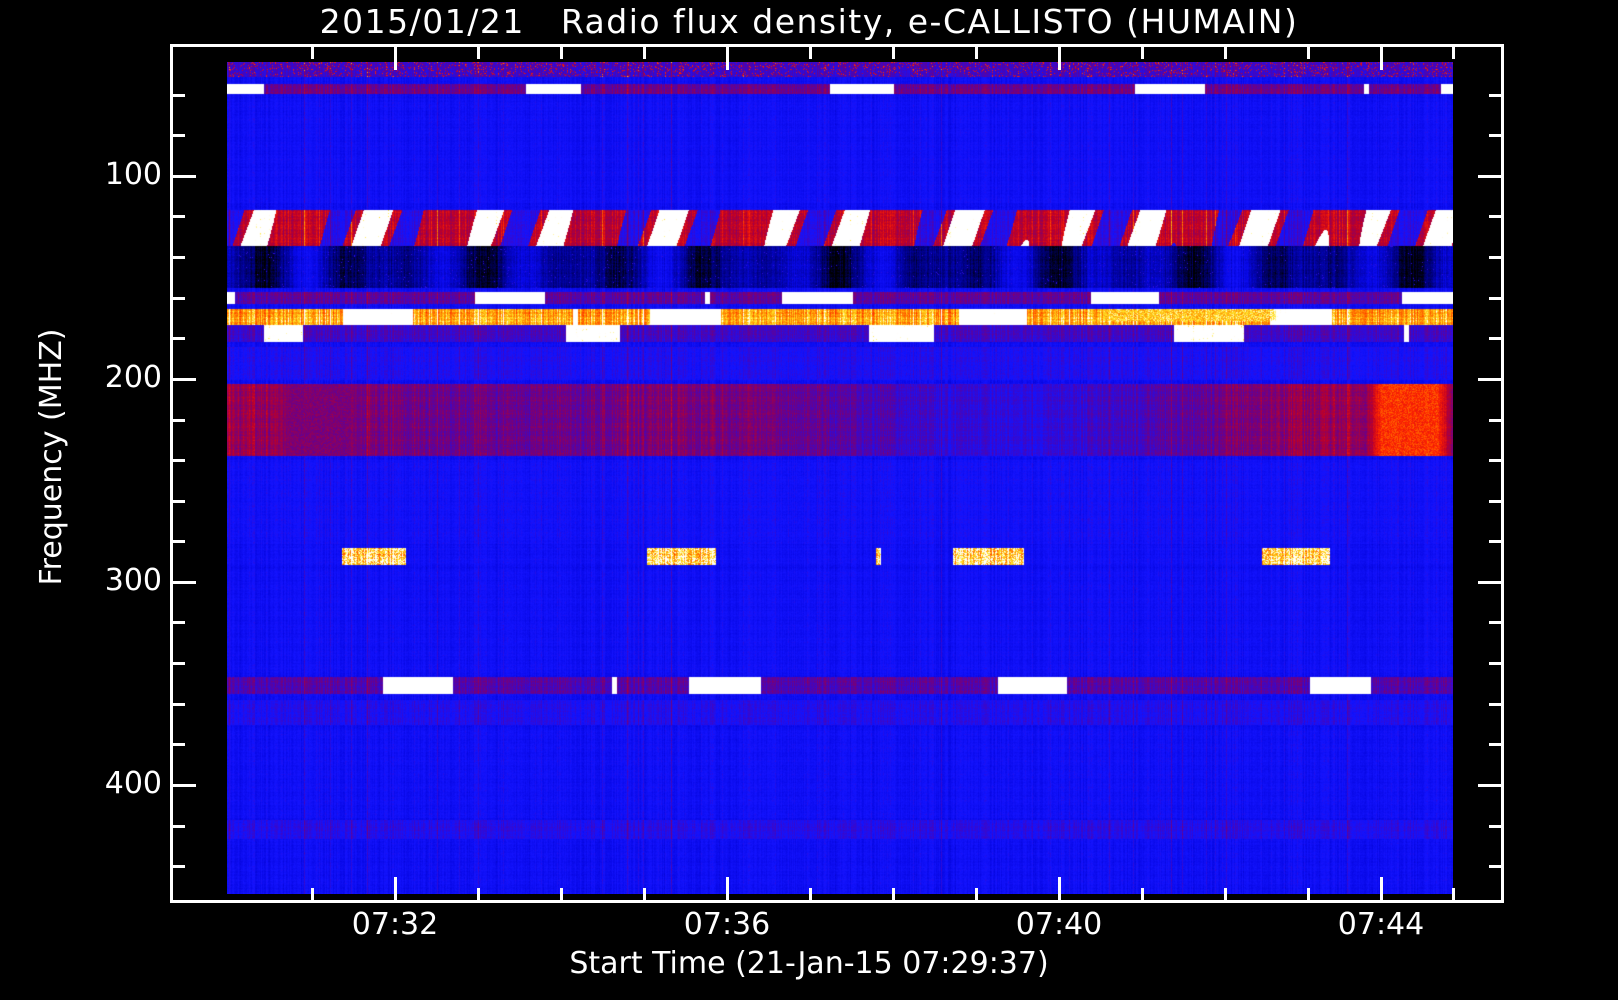 The width and height of the screenshot is (1618, 1000). I want to click on y-tick-label-100: 100, so click(133, 174).